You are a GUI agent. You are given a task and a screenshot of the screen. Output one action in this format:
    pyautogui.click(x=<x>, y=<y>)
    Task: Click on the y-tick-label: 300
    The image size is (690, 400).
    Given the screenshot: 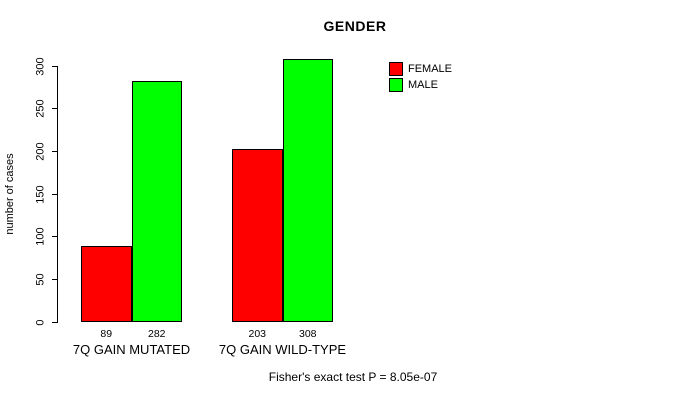 What is the action you would take?
    pyautogui.click(x=40, y=66)
    